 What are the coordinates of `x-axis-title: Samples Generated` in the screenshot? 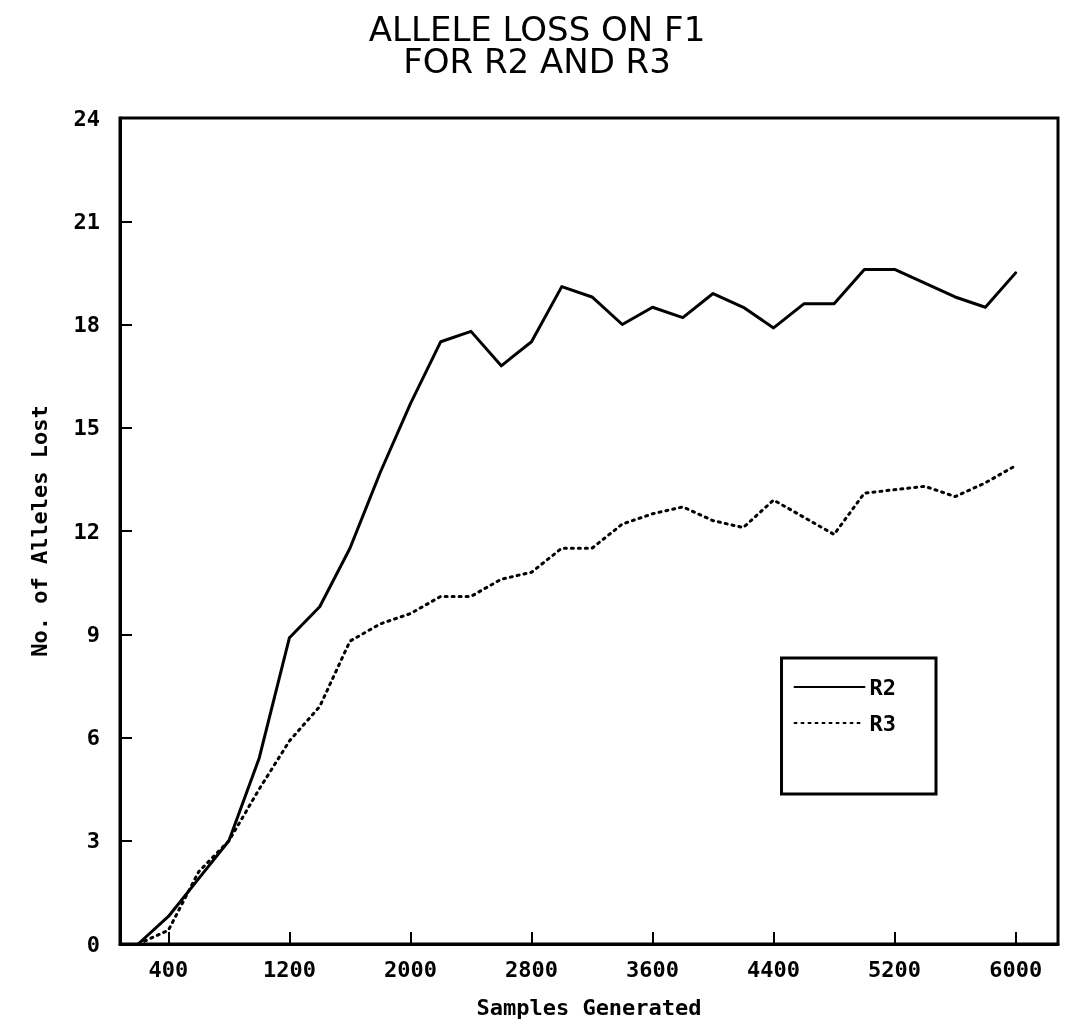 It's located at (589, 1007).